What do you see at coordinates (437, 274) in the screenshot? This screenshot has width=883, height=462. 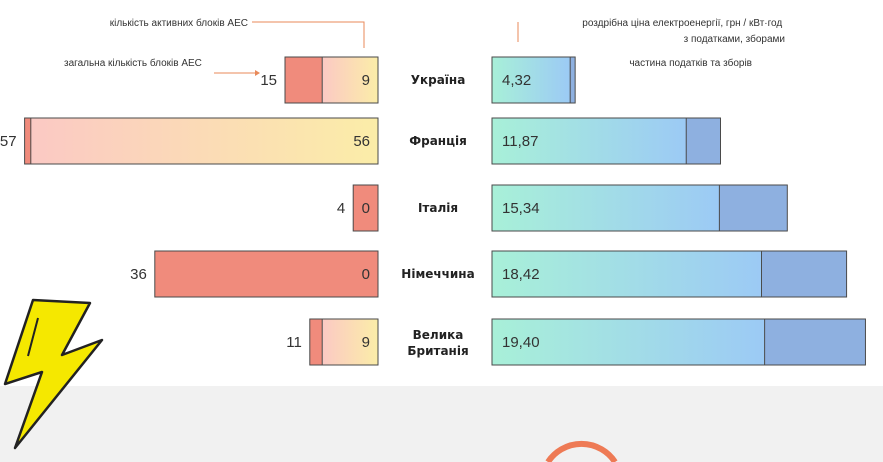 I see `country-label: Німеччина` at bounding box center [437, 274].